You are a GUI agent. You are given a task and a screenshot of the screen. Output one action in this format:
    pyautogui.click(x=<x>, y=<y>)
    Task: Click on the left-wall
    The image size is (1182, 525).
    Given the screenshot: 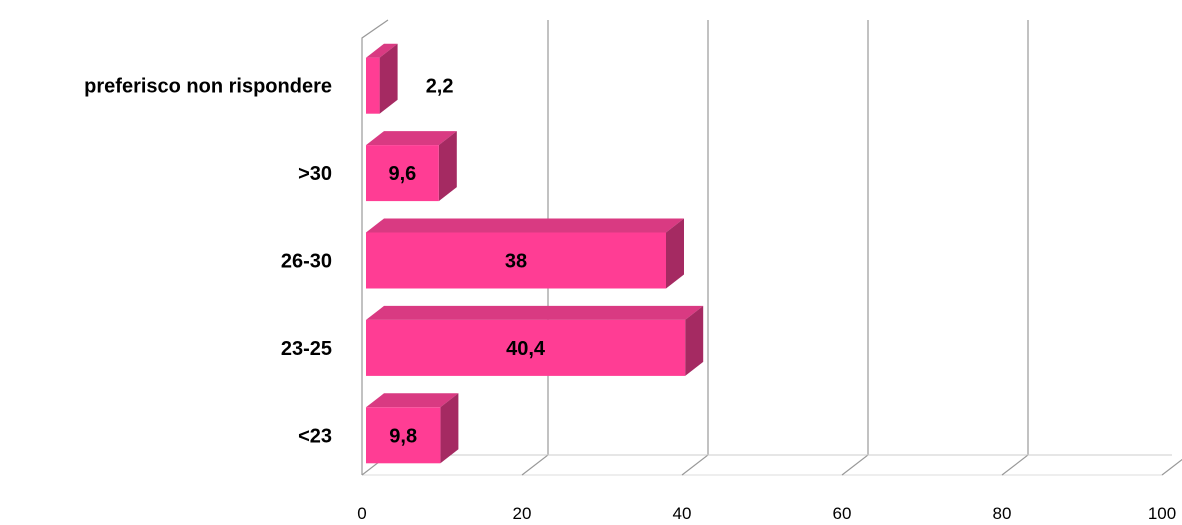 What is the action you would take?
    pyautogui.click(x=375, y=247)
    